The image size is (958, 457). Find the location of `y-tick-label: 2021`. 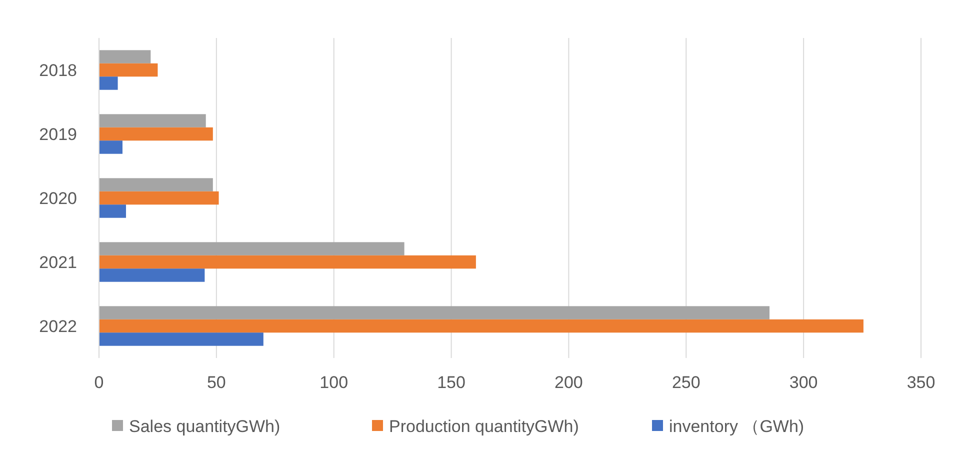

y-tick-label: 2021 is located at coordinates (58, 262).